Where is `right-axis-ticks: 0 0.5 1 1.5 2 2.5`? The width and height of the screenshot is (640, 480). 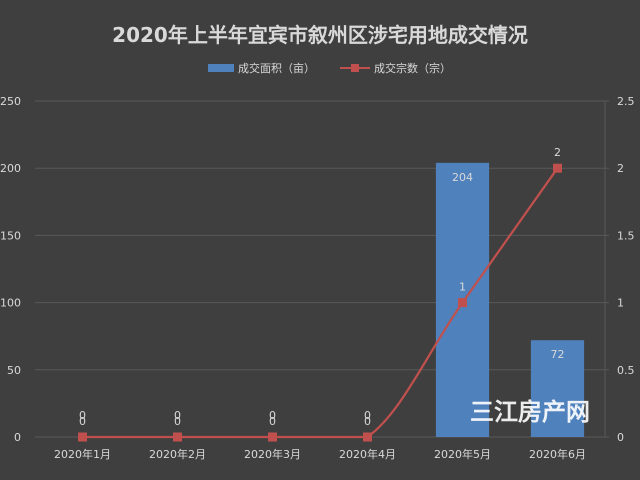
right-axis-ticks: 0 0.5 1 1.5 2 2.5 is located at coordinates (619, 269).